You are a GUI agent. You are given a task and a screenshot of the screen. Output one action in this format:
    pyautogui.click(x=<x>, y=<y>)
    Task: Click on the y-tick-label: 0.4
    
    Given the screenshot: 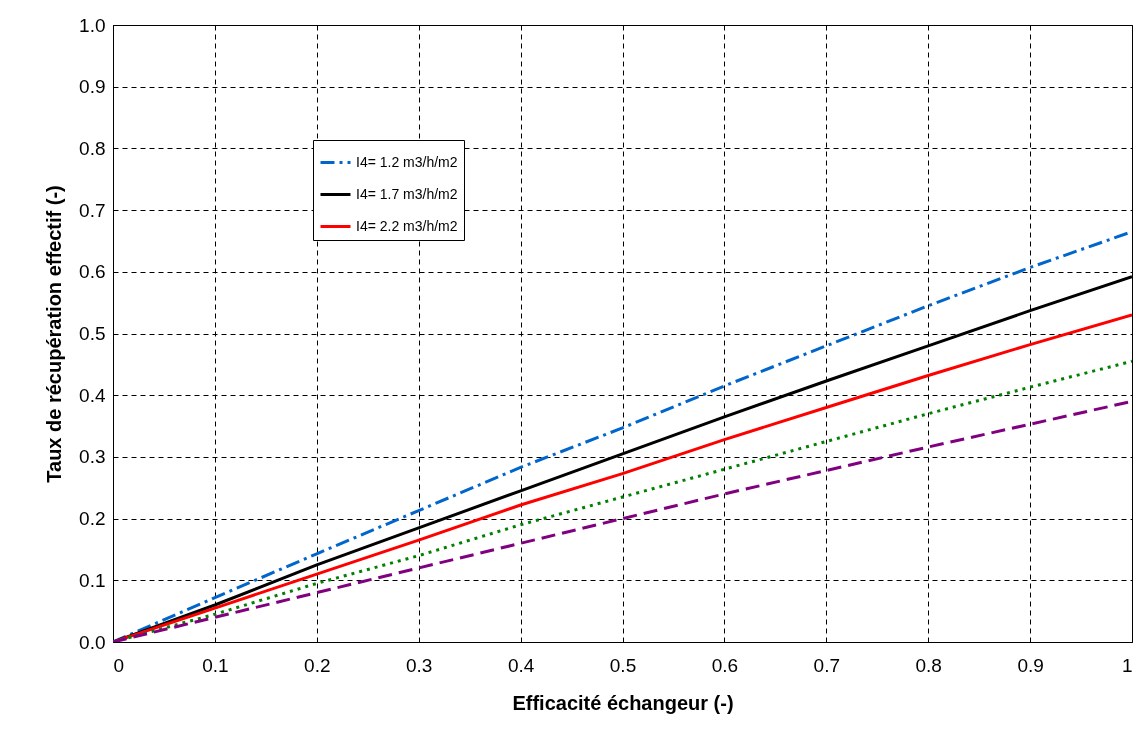 What is the action you would take?
    pyautogui.click(x=92, y=395)
    